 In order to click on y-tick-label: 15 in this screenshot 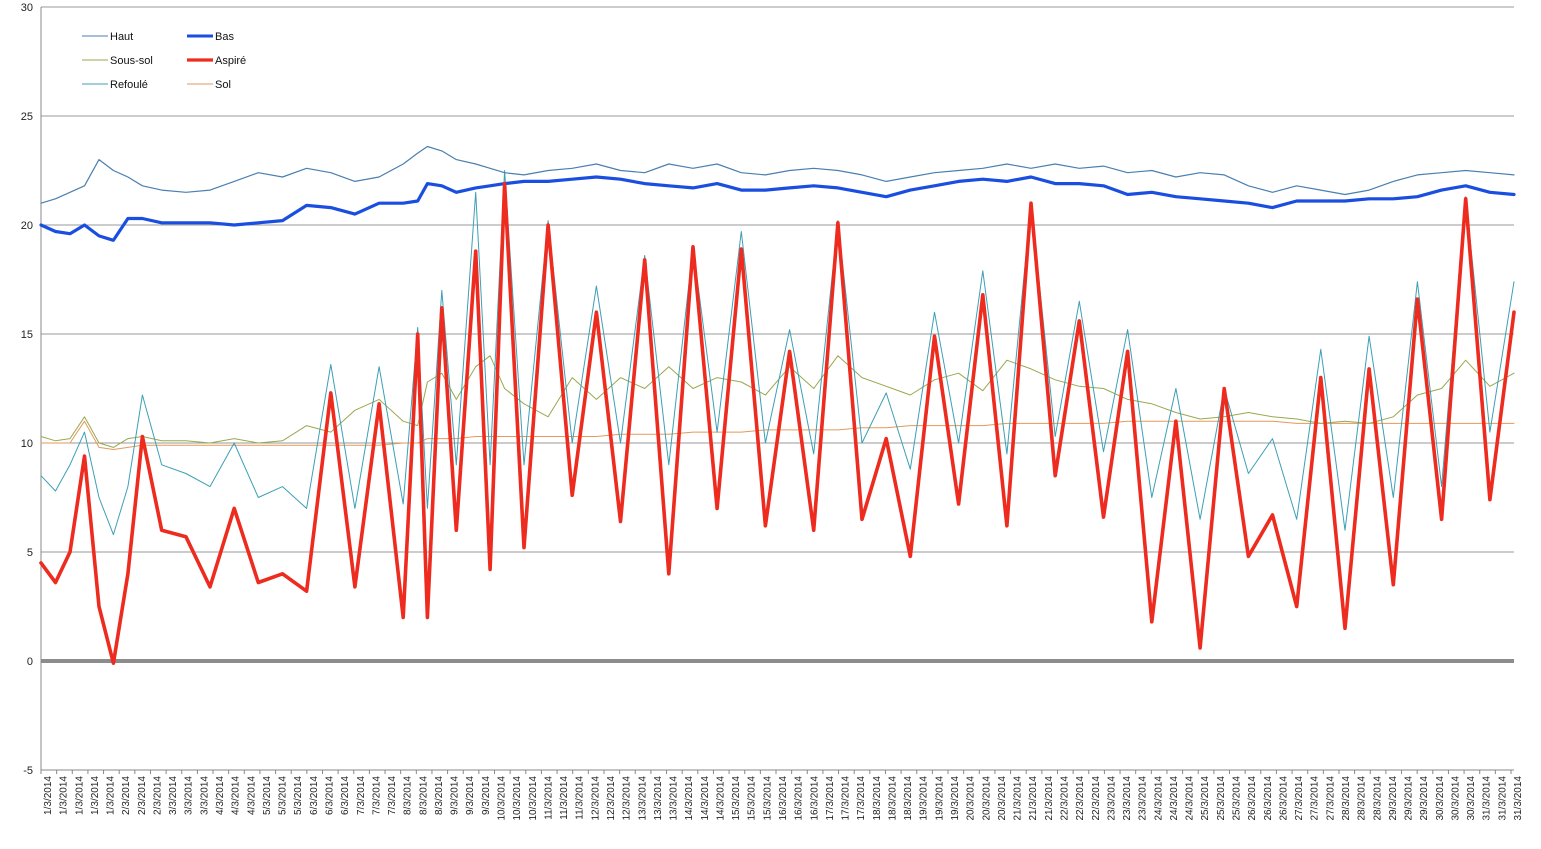, I will do `click(27, 335)`.